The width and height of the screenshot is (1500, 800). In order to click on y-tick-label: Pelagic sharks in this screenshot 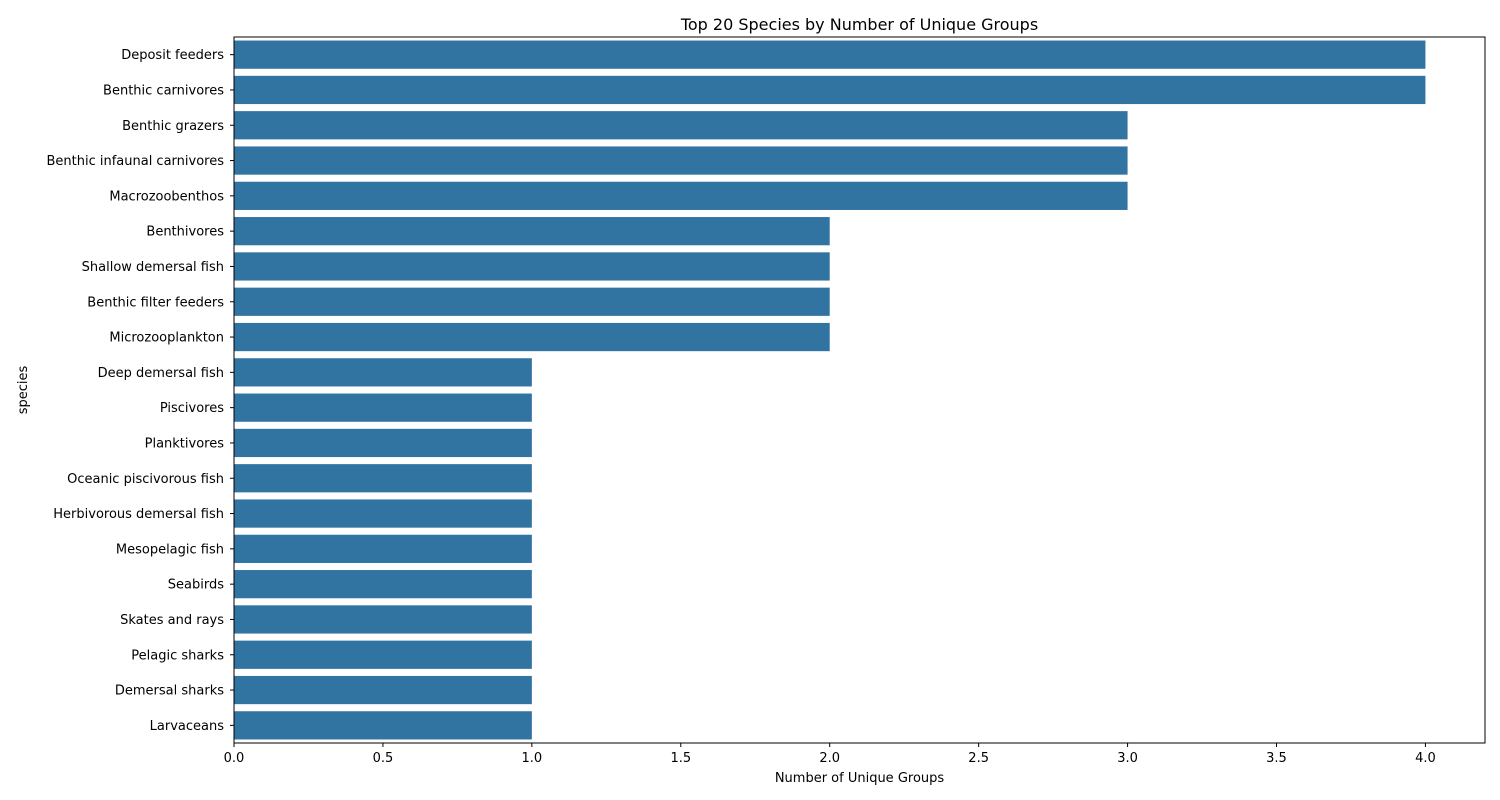, I will do `click(177, 655)`.